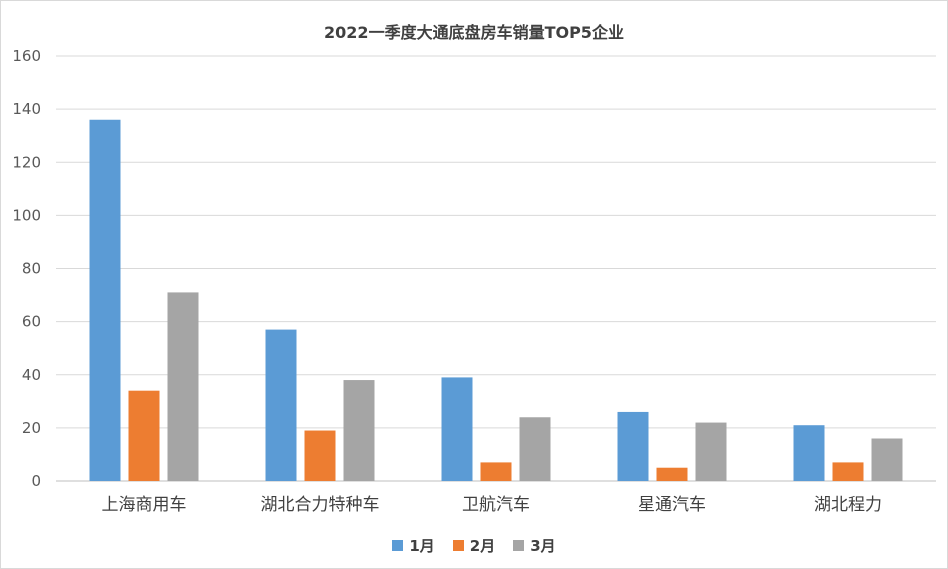 The image size is (948, 569). What do you see at coordinates (26, 56) in the screenshot?
I see `y-tick-label: 160` at bounding box center [26, 56].